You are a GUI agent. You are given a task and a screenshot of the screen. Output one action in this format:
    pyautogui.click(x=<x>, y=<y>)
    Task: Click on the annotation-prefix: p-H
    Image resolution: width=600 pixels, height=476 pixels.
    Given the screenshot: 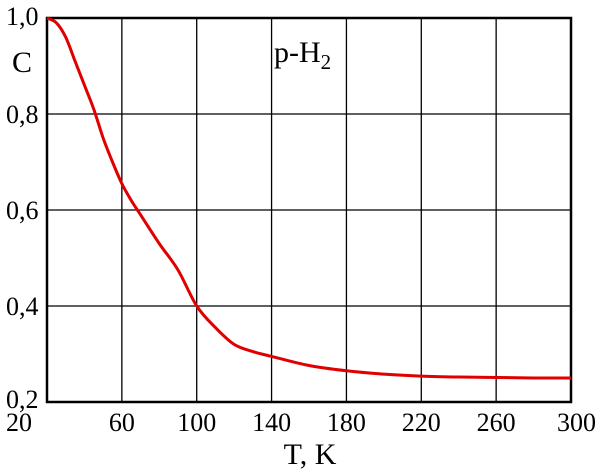 What is the action you would take?
    pyautogui.click(x=297, y=52)
    